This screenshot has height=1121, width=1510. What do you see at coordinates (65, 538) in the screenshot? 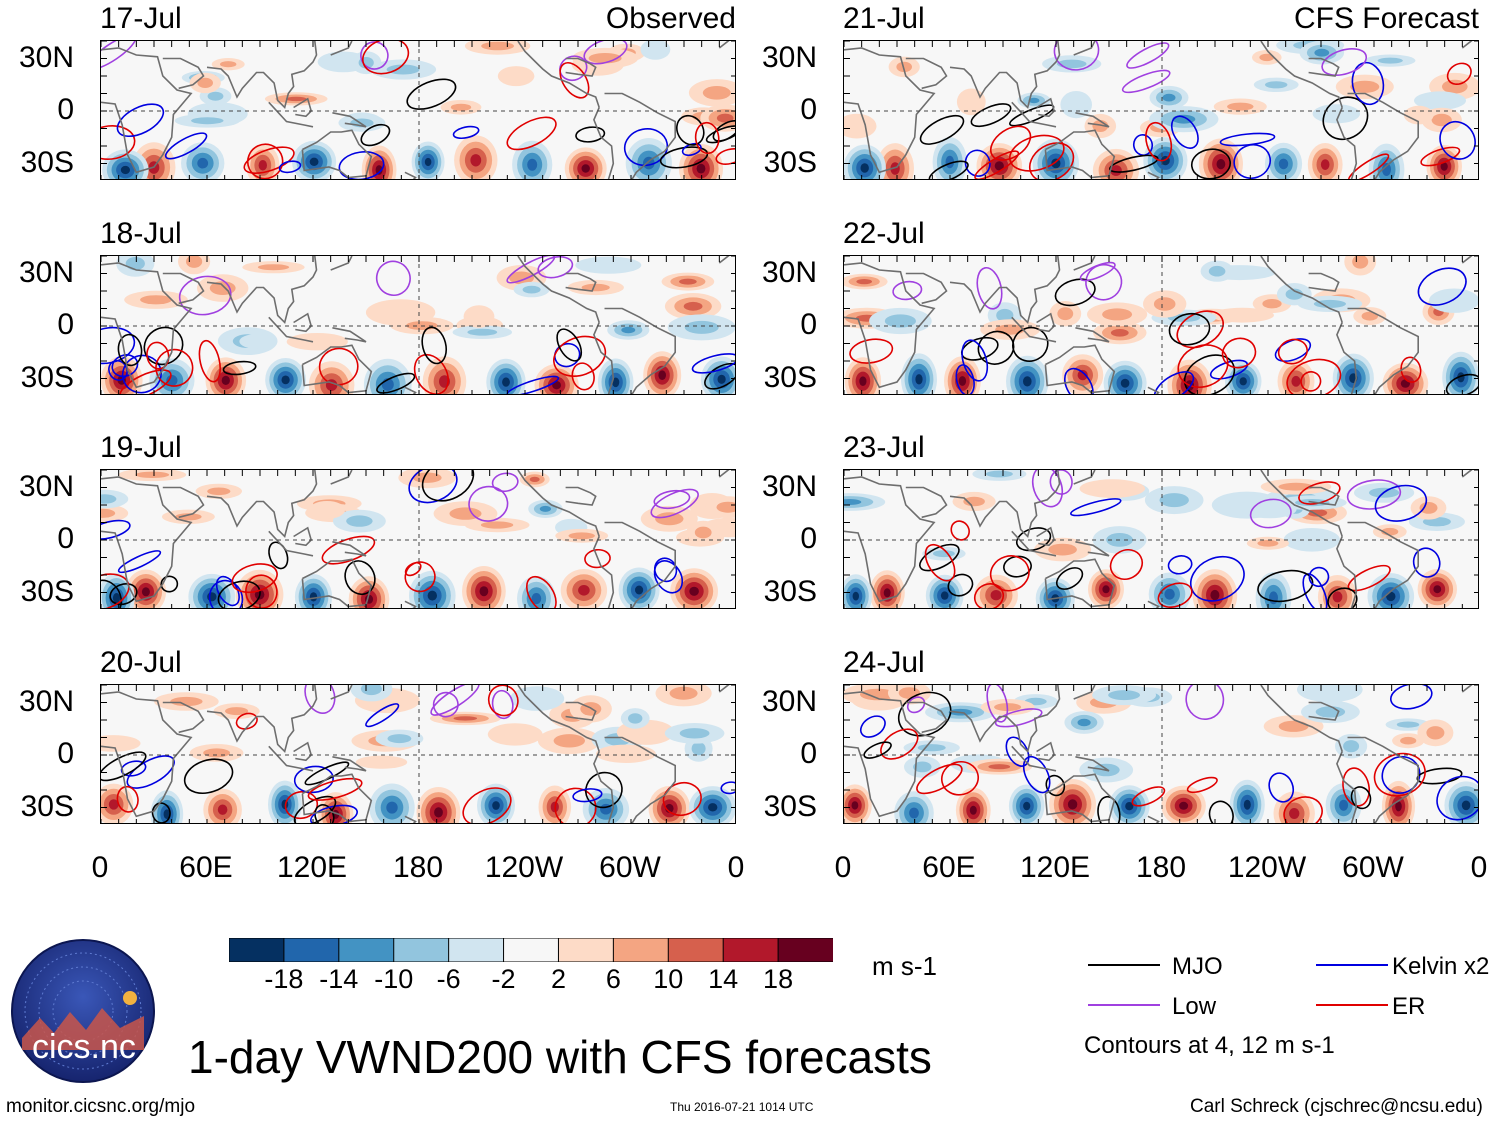
I see `lat-tick-label: 0` at bounding box center [65, 538].